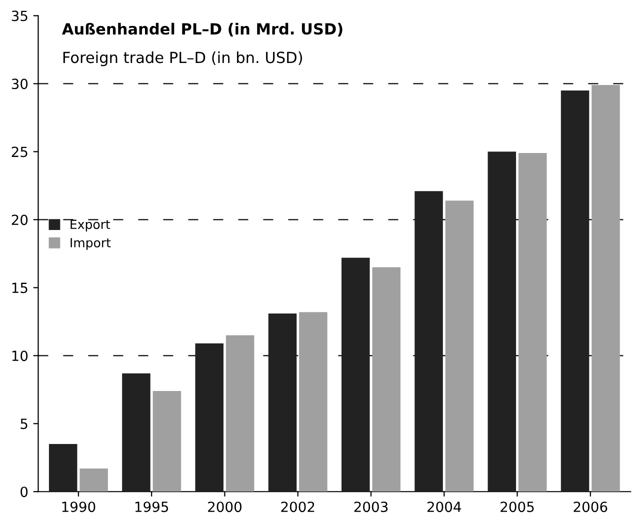 The width and height of the screenshot is (637, 523). I want to click on y-tick-label: 35, so click(20, 16).